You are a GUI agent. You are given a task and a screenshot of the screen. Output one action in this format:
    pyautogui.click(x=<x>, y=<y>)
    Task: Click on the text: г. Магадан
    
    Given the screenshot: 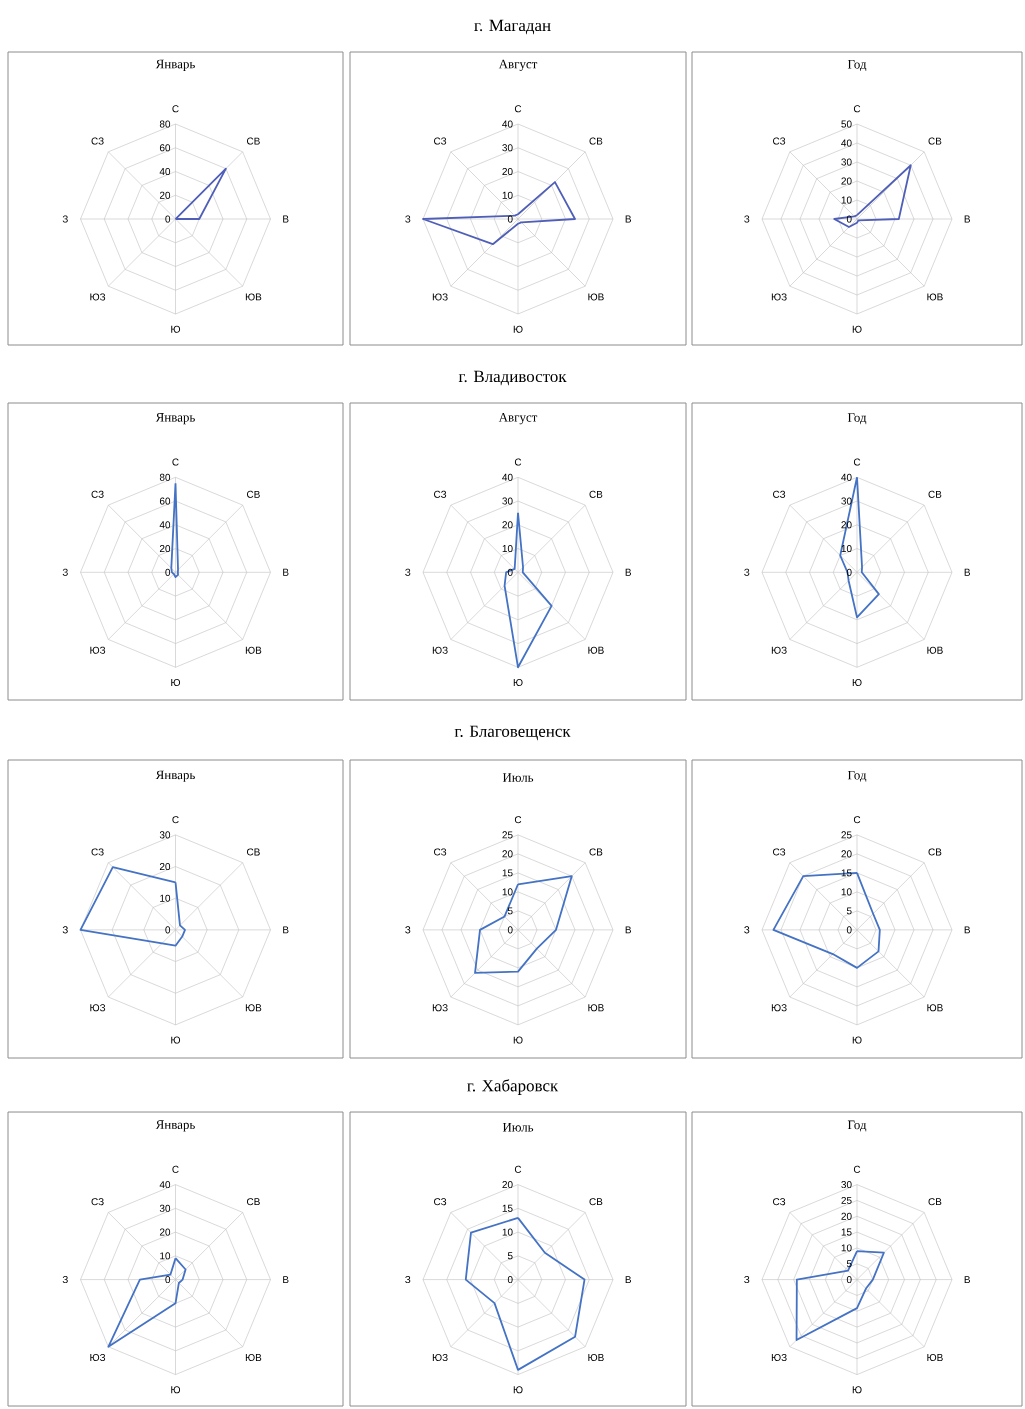 What is the action you would take?
    pyautogui.click(x=512, y=27)
    